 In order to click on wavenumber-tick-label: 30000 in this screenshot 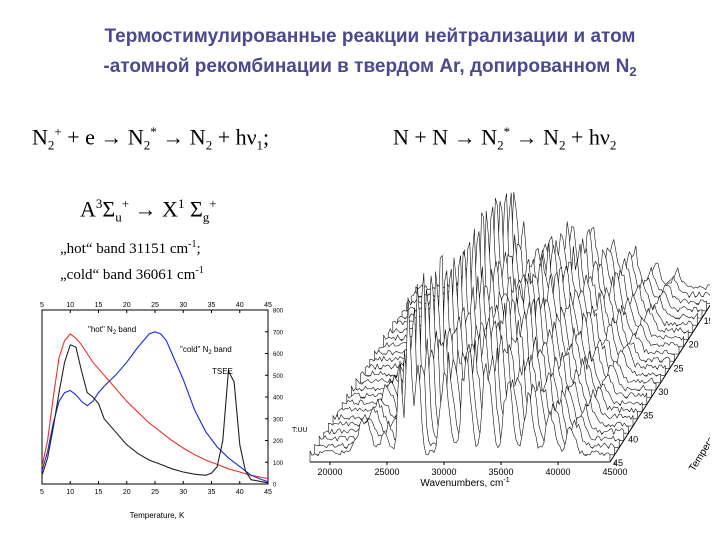, I will do `click(443, 472)`.